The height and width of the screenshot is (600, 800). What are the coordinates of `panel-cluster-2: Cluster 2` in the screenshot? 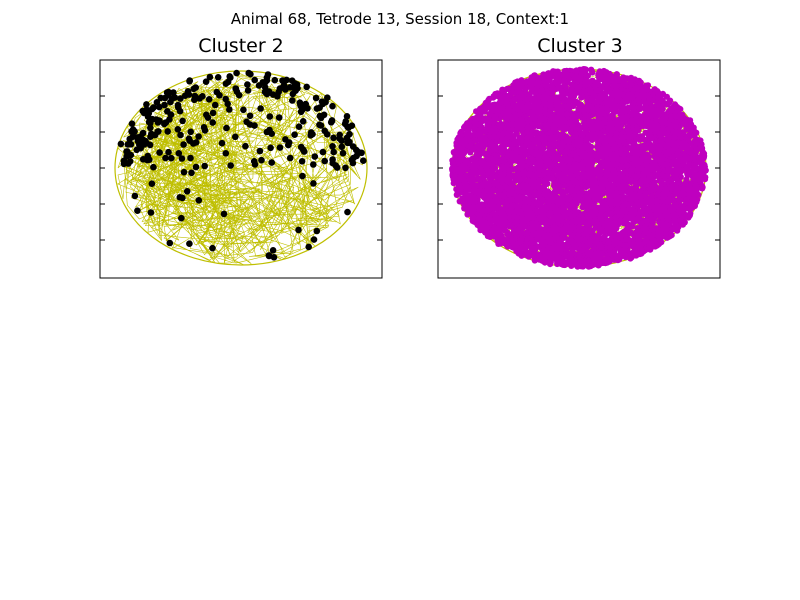 It's located at (241, 157).